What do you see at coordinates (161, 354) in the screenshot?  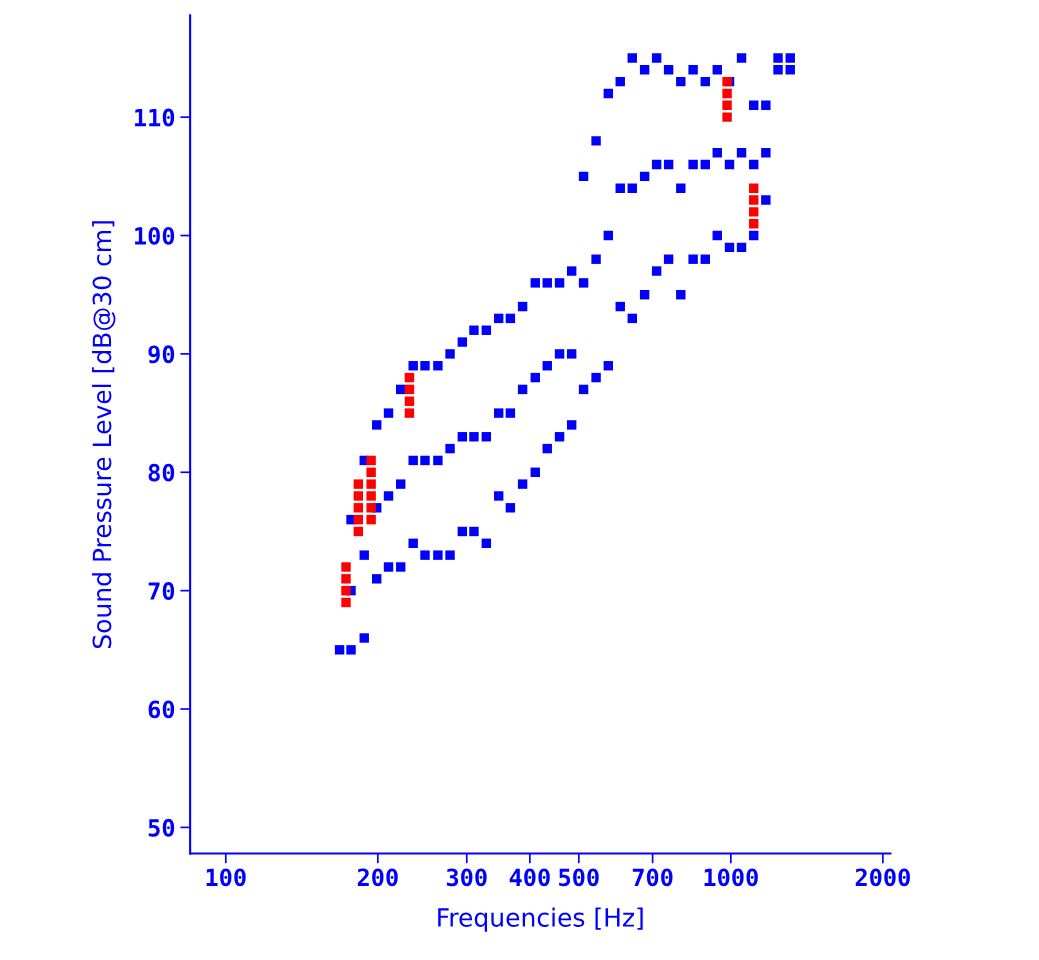 I see `y-tick-label: 90` at bounding box center [161, 354].